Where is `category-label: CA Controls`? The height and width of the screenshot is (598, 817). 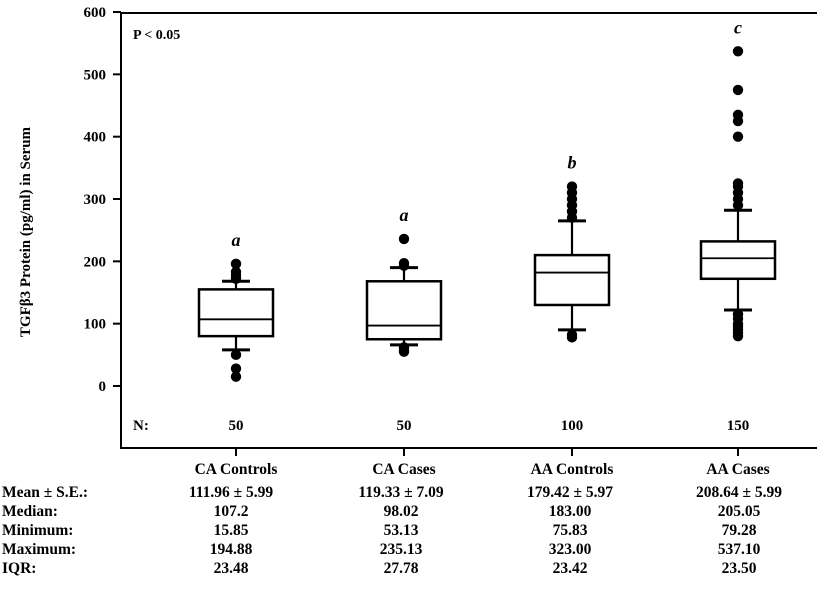
category-label: CA Controls is located at coordinates (236, 469).